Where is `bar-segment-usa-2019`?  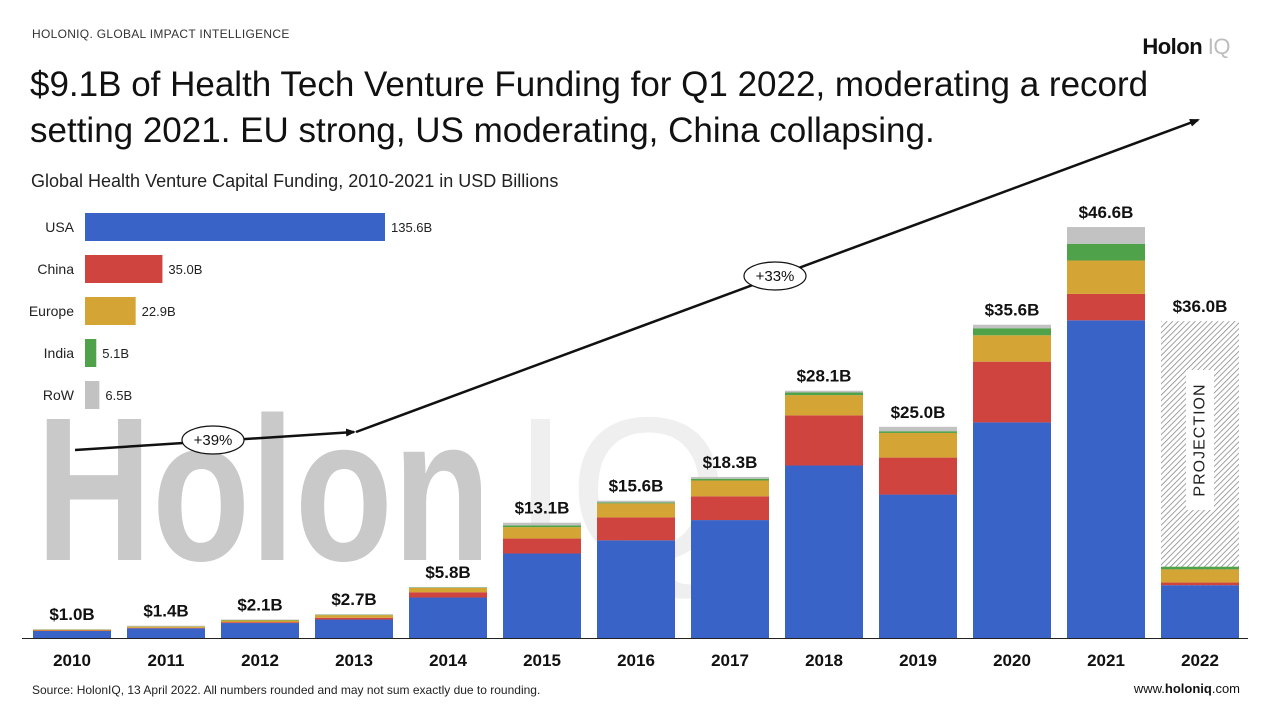 bar-segment-usa-2019 is located at coordinates (918, 566).